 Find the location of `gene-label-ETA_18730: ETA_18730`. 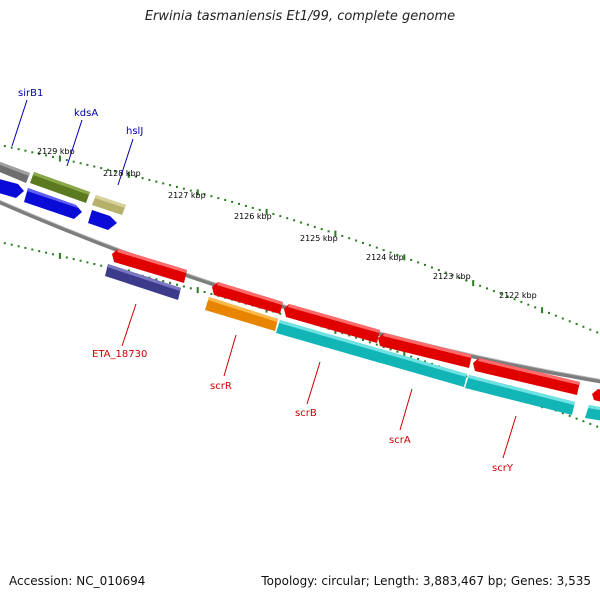

gene-label-ETA_18730: ETA_18730 is located at coordinates (119, 354).